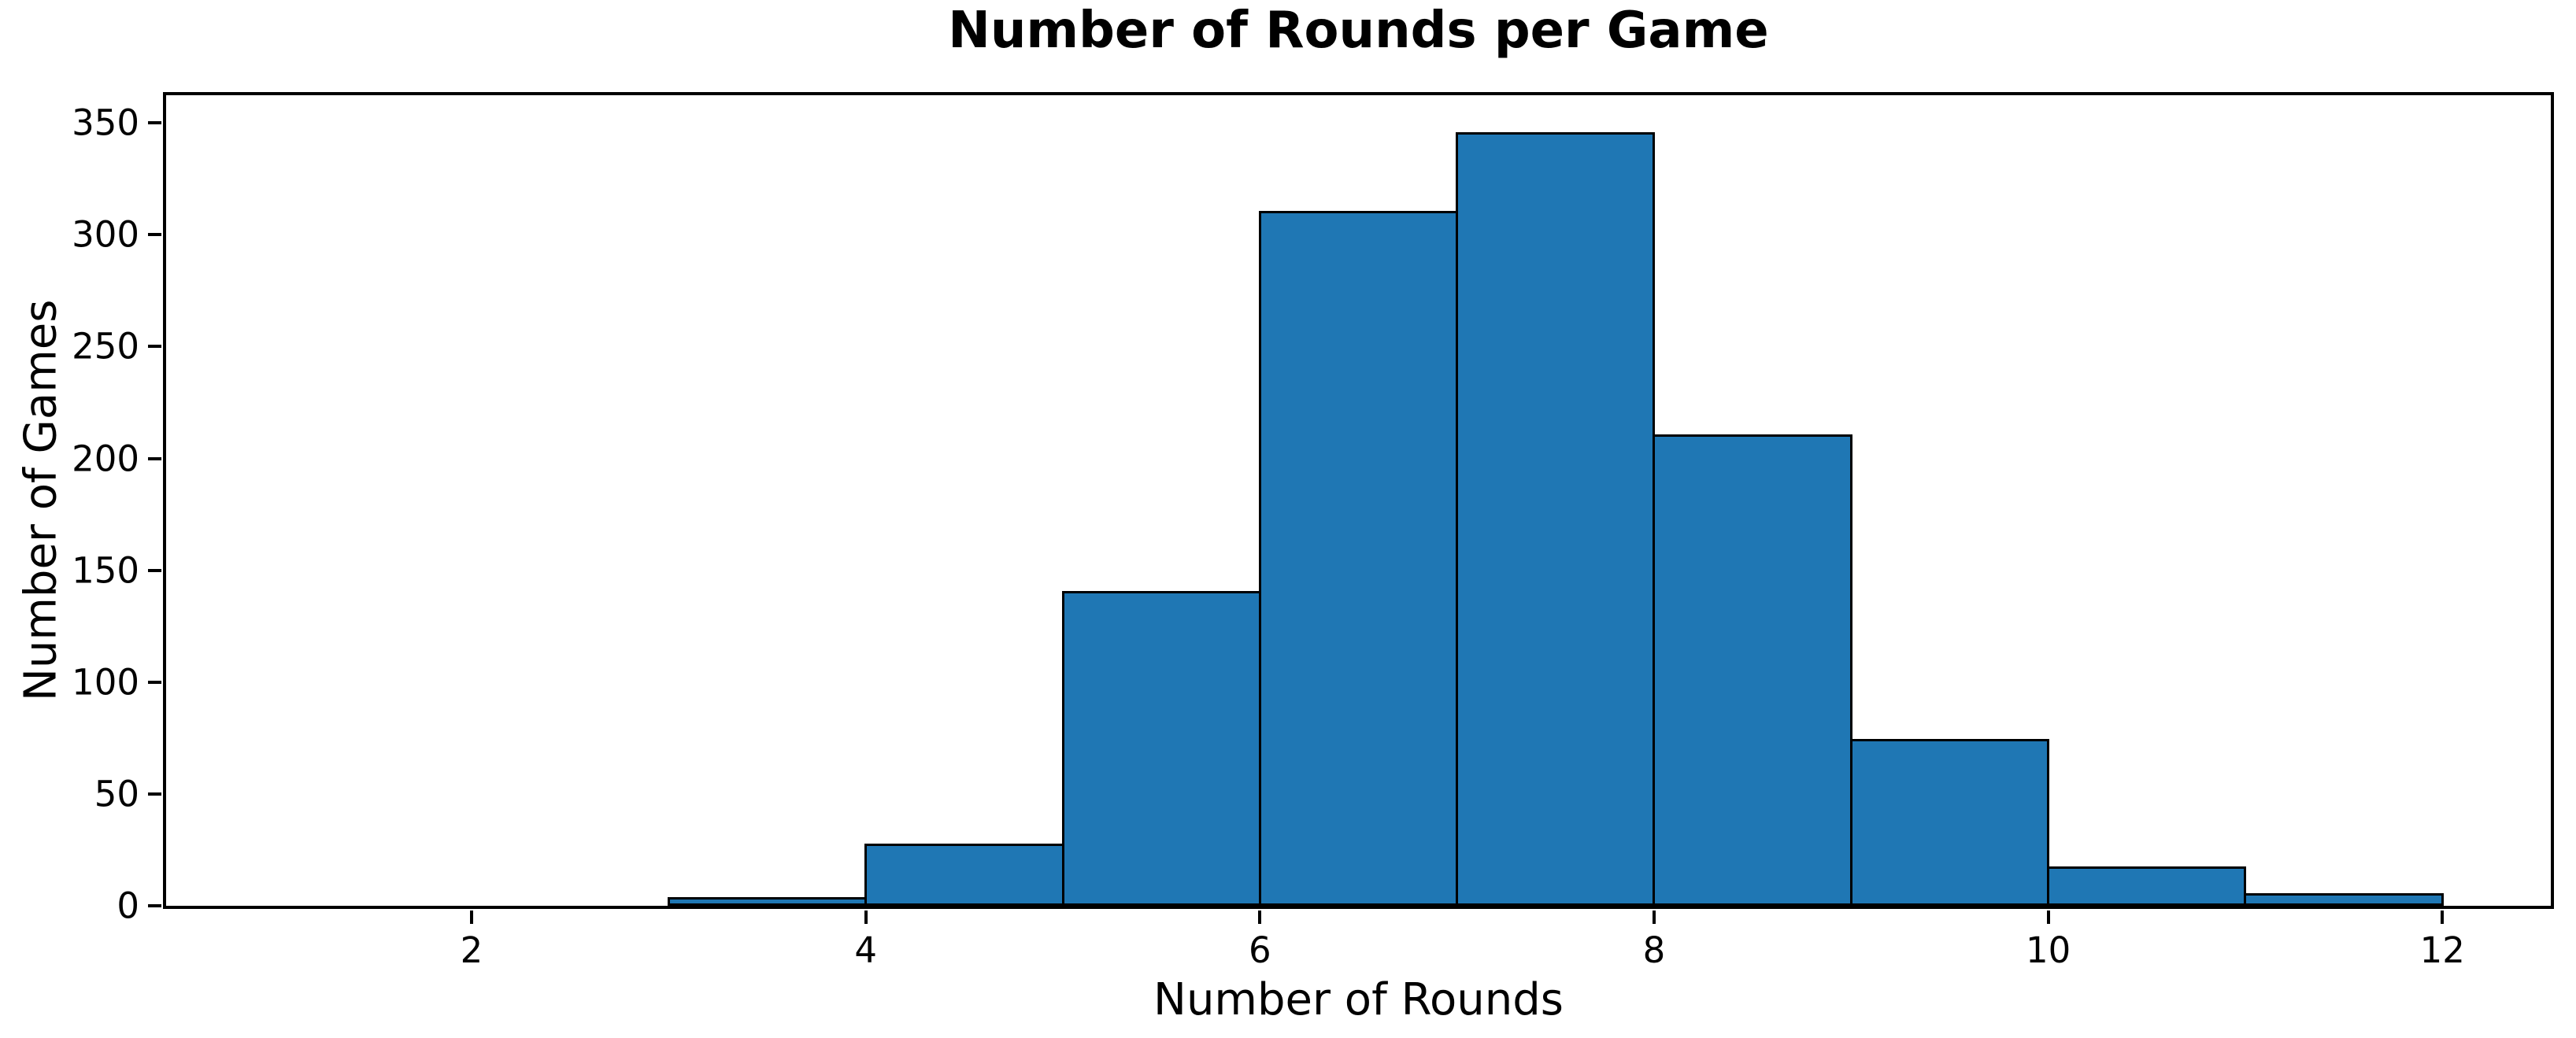  I want to click on x-tick-label: 2, so click(471, 950).